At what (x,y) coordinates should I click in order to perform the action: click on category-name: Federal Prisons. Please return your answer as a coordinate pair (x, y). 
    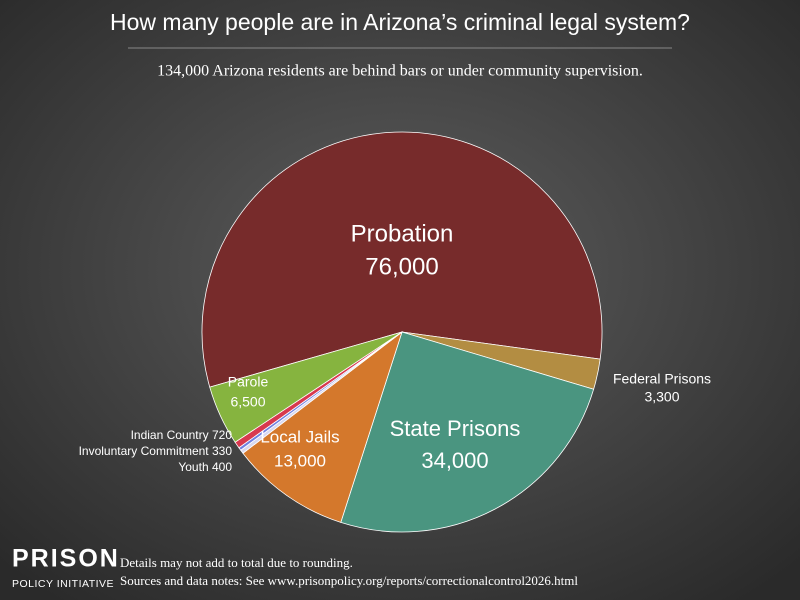
    Looking at the image, I should click on (662, 379).